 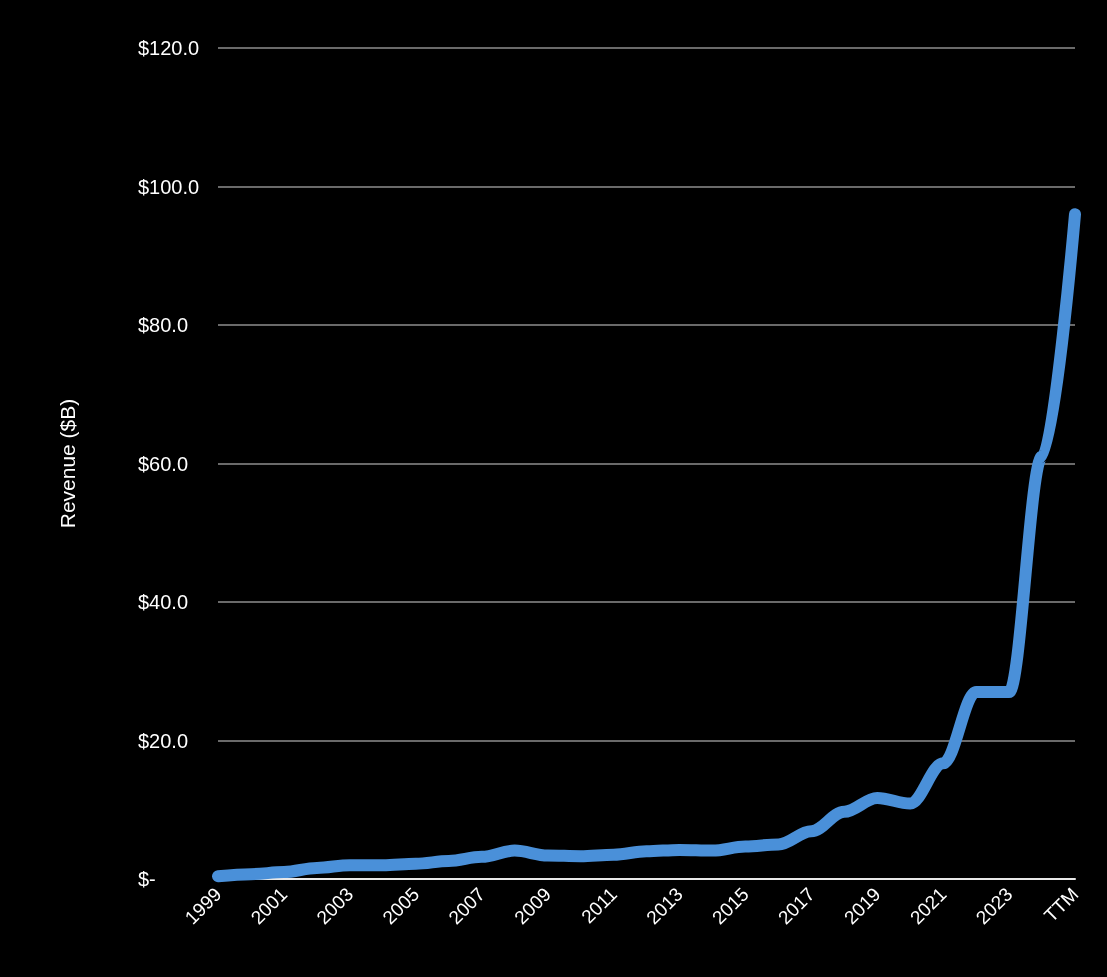 What do you see at coordinates (169, 48) in the screenshot?
I see `y-tick-label: $120.0` at bounding box center [169, 48].